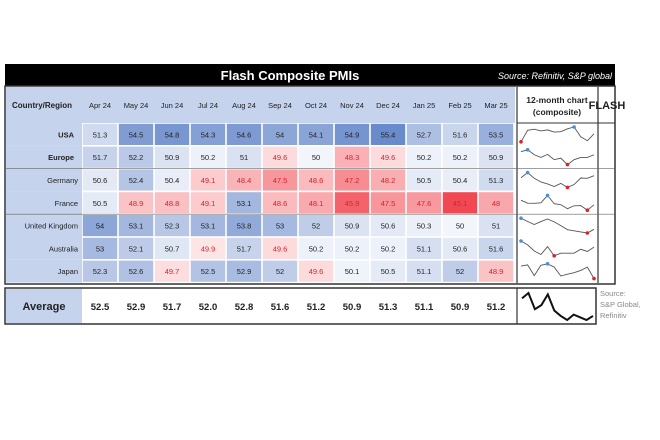 The image size is (660, 440). What do you see at coordinates (300, 306) in the screenshot?
I see `average-row-outline` at bounding box center [300, 306].